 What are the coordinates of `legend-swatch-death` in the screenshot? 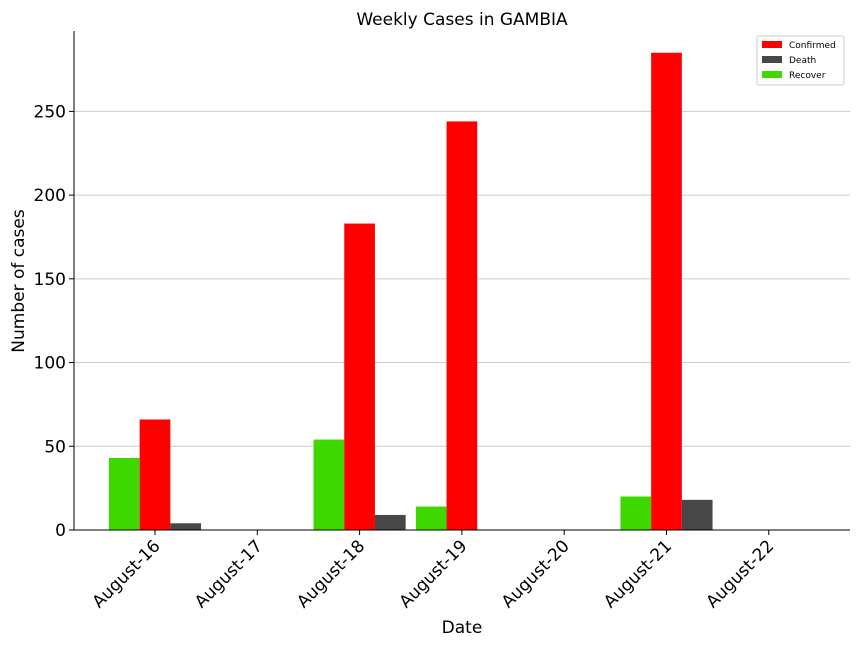 It's located at (772, 59).